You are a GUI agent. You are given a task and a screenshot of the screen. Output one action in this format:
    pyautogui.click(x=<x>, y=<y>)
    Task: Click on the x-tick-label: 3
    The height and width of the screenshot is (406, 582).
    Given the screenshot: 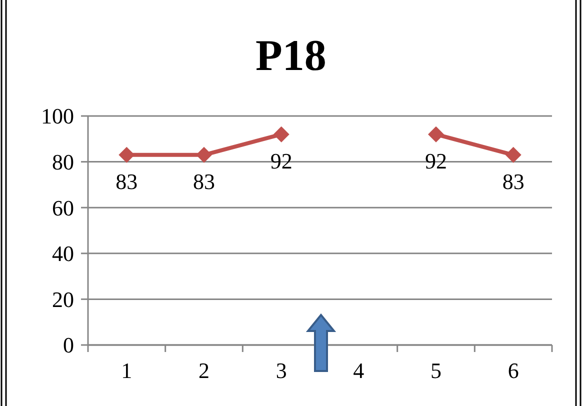 What is the action you would take?
    pyautogui.click(x=281, y=370)
    